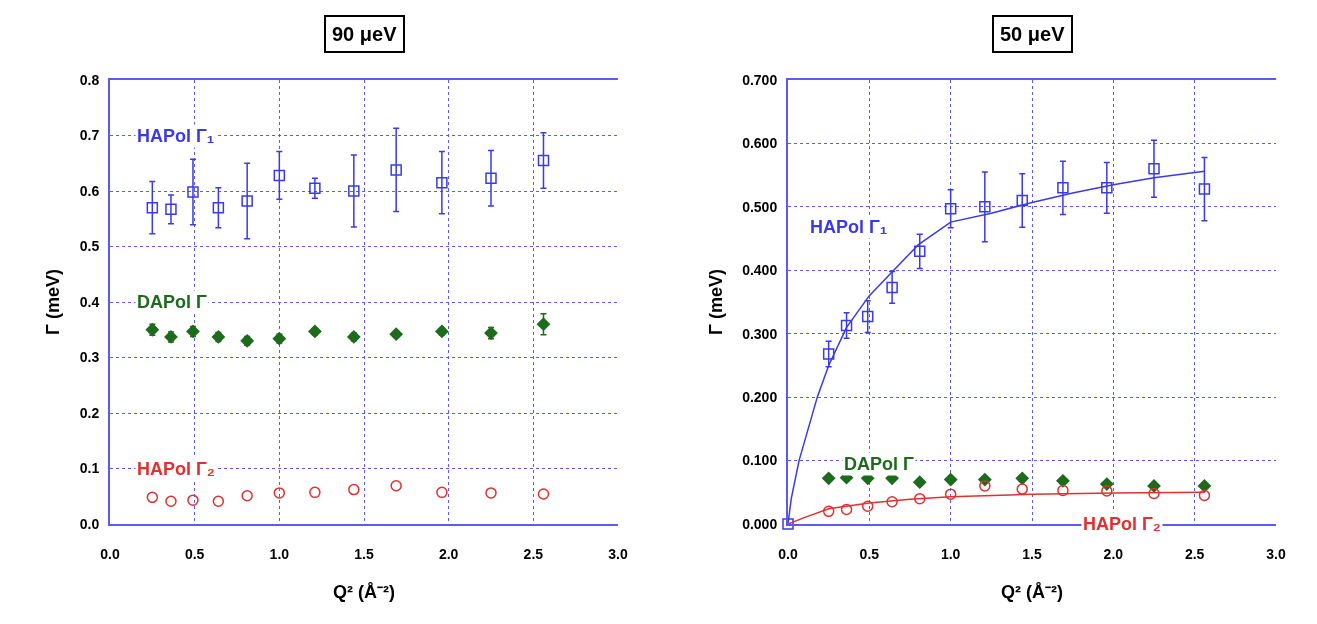 Image resolution: width=1317 pixels, height=624 pixels. Describe the element at coordinates (760, 79) in the screenshot. I see `y-tick-label: 0.700` at that location.